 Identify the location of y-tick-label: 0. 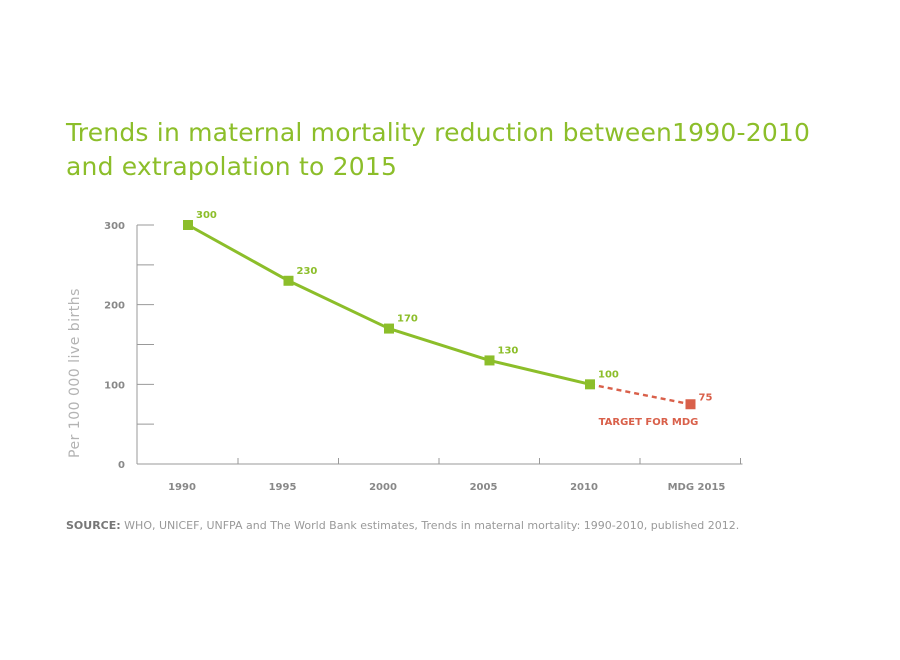
(121, 465).